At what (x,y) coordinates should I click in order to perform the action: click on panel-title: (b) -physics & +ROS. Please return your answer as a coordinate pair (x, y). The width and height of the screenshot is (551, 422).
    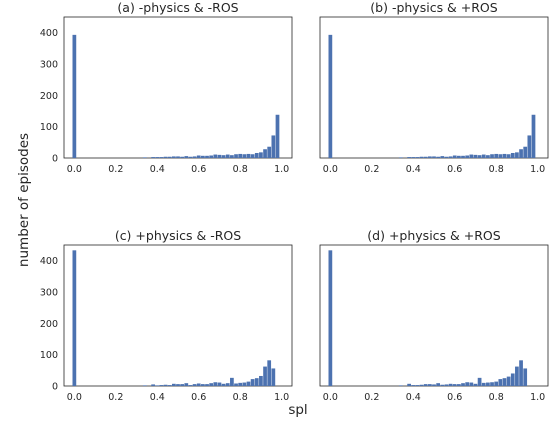
    Looking at the image, I should click on (433, 7).